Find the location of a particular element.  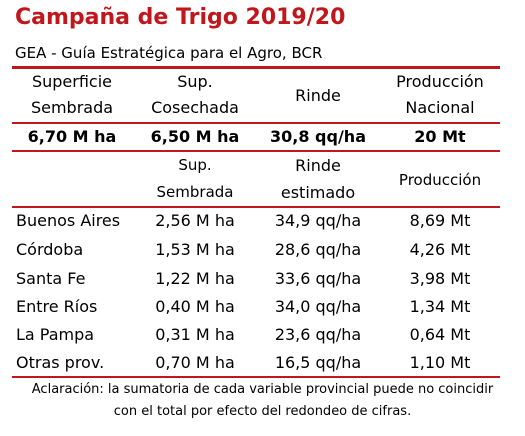

header-cosechada-line2: Cosechada is located at coordinates (195, 107).